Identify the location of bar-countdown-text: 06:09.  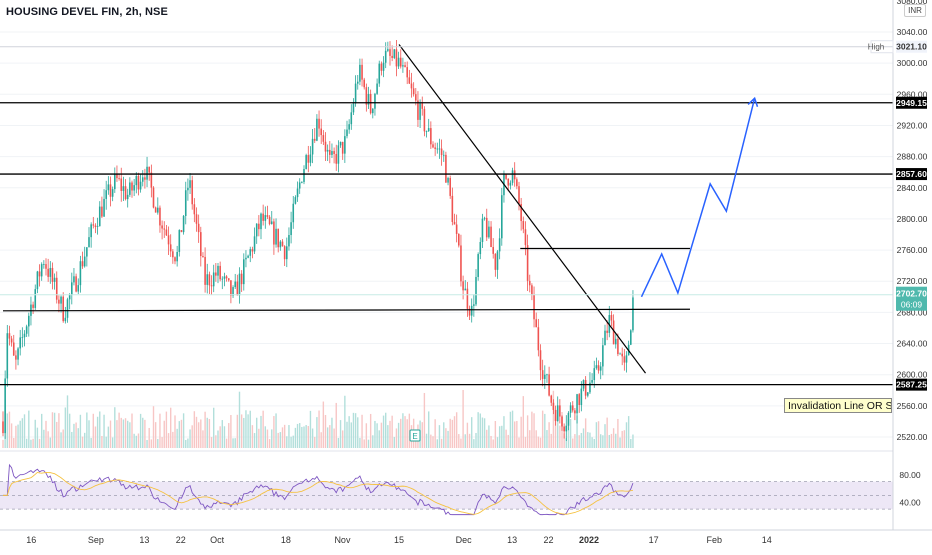
(912, 305).